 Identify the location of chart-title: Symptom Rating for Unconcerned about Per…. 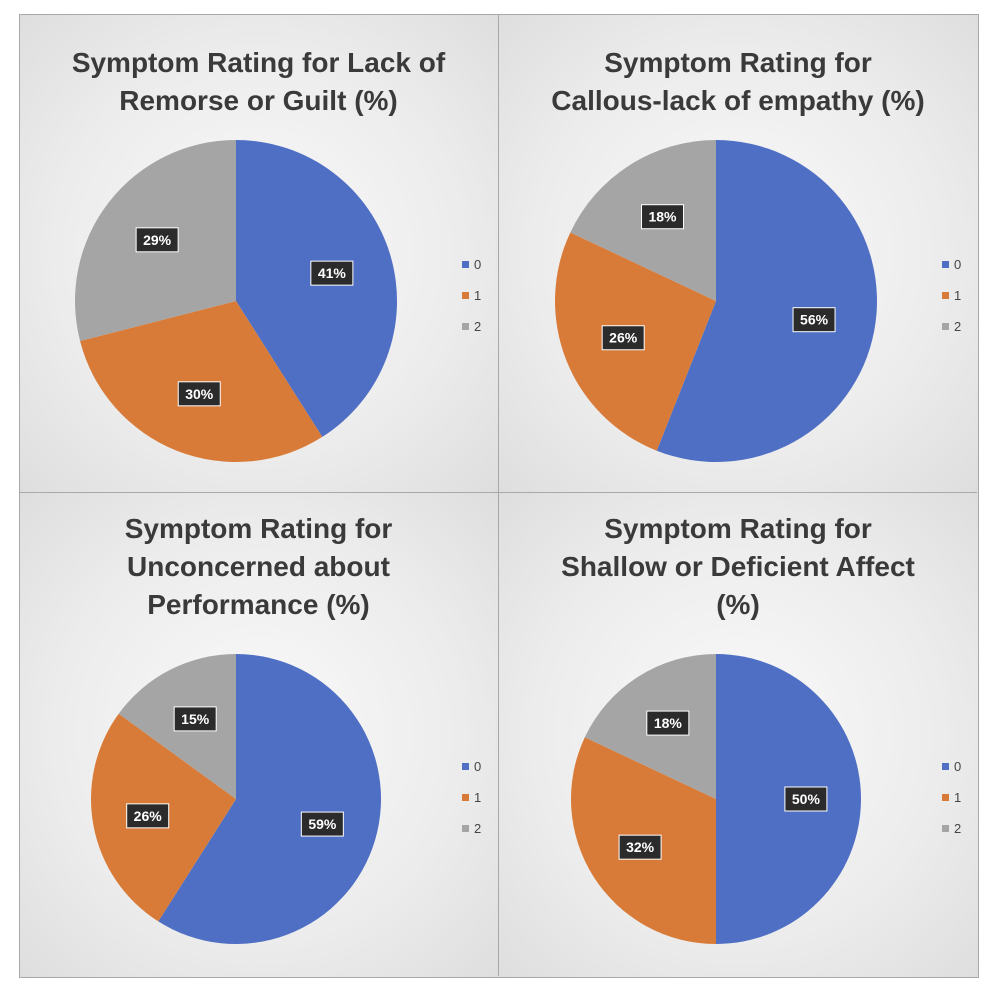
(258, 566).